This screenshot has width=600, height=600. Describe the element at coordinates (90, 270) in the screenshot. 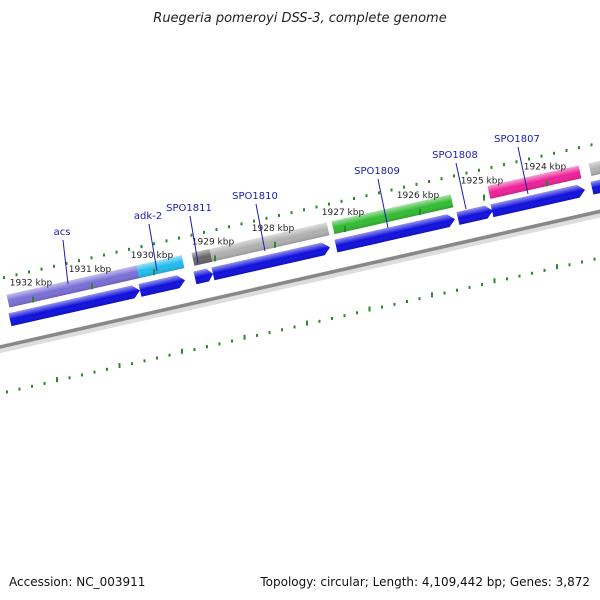

I see `tick-label-1931: 1931 kbp` at that location.